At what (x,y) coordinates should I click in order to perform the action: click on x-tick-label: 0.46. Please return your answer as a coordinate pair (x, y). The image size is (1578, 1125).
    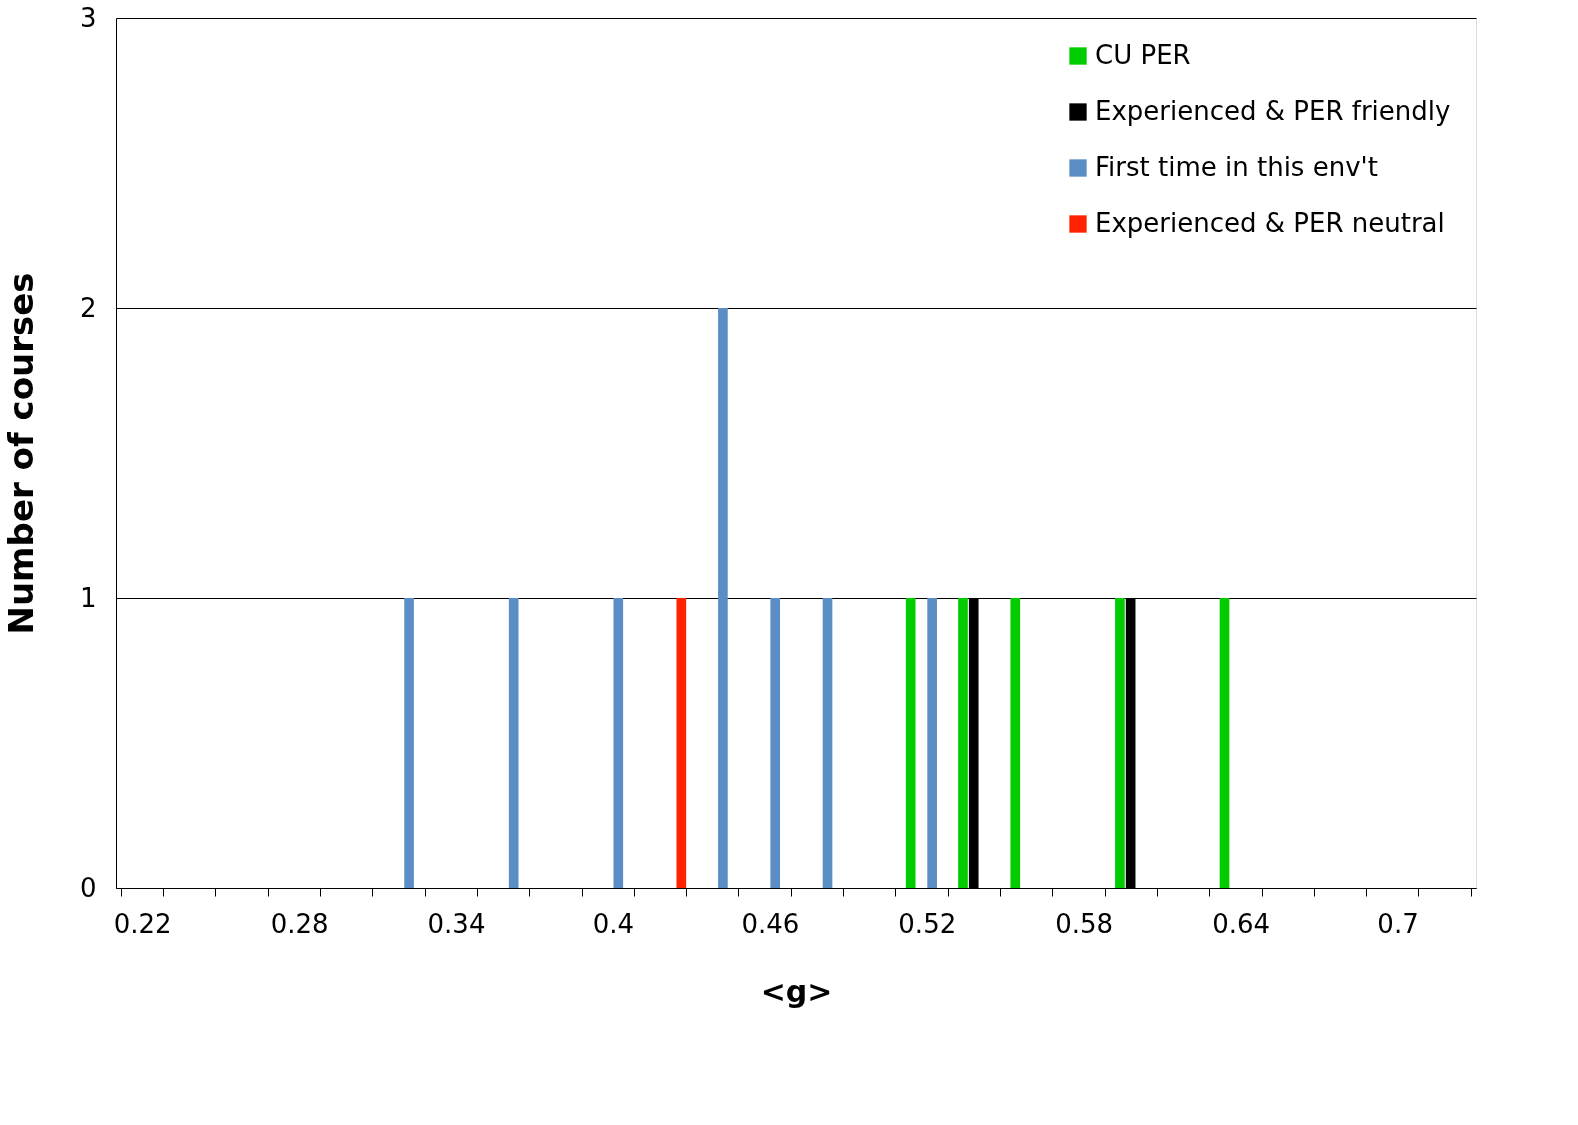
    Looking at the image, I should click on (770, 923).